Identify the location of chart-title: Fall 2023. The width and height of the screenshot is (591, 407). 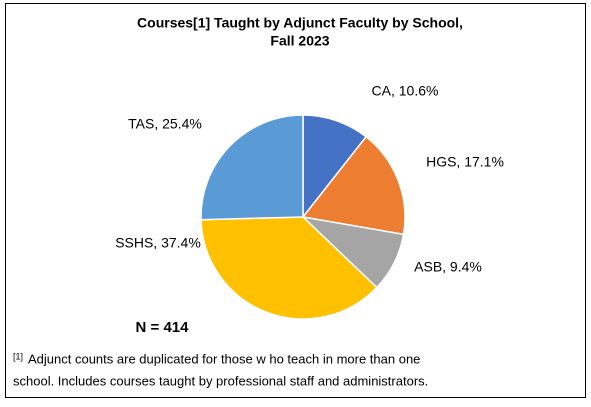
(299, 41).